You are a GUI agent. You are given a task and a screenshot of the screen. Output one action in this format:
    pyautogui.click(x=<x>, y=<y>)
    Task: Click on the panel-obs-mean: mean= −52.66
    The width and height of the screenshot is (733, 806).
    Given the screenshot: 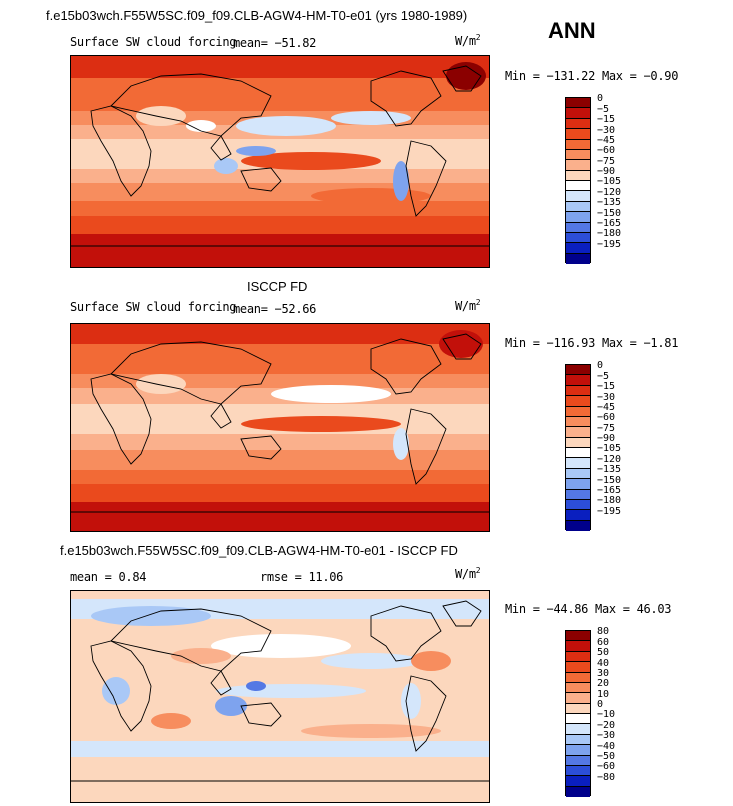 What is the action you would take?
    pyautogui.click(x=275, y=309)
    